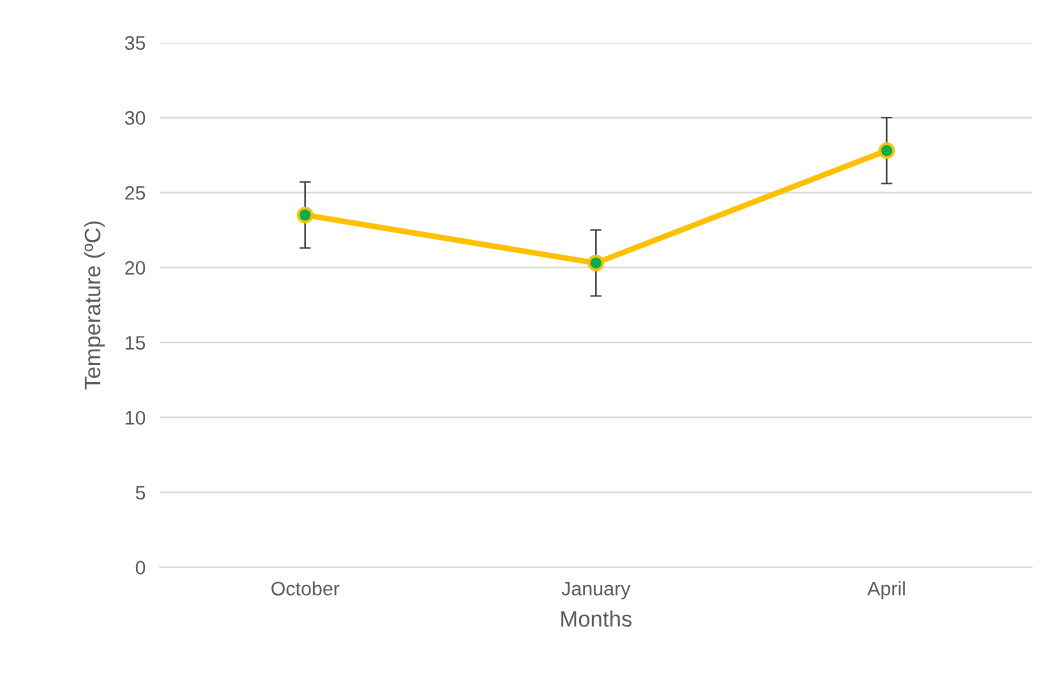 This screenshot has height=677, width=1051. I want to click on x-tick-label: October, so click(305, 588).